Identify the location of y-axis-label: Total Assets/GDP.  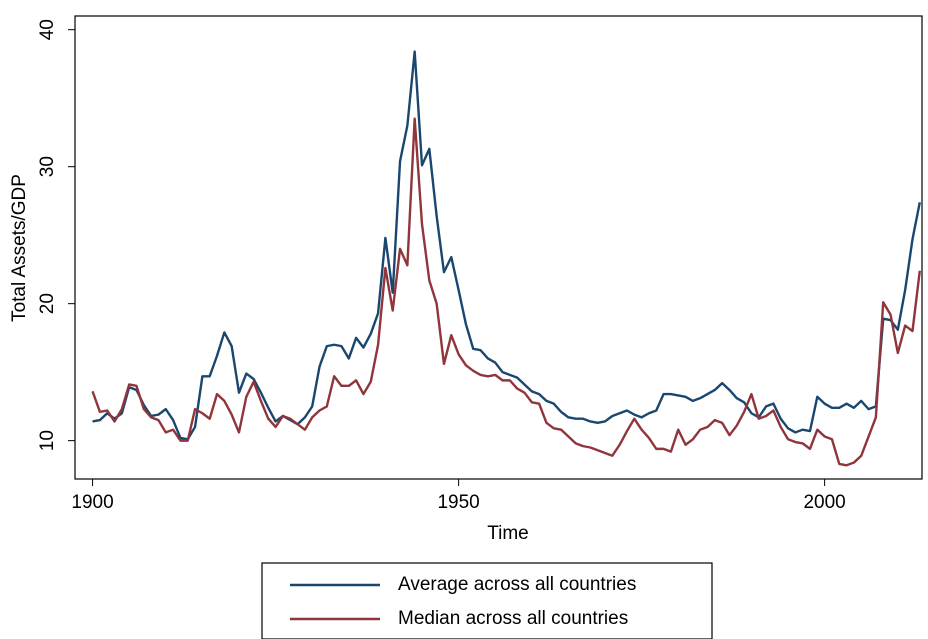
(19, 248).